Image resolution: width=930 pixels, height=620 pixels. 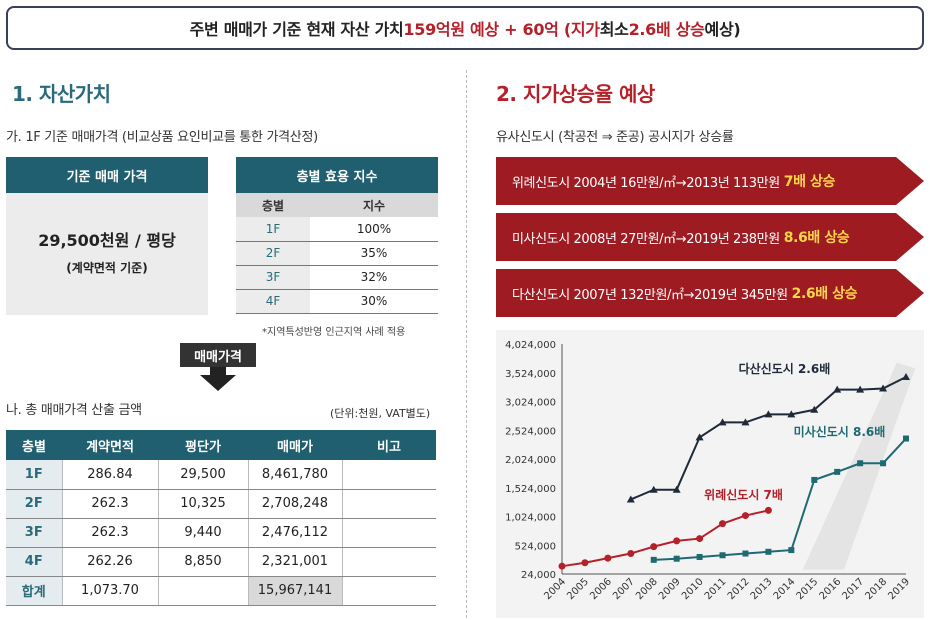 What do you see at coordinates (337, 253) in the screenshot?
I see `table-row: 2F 35%` at bounding box center [337, 253].